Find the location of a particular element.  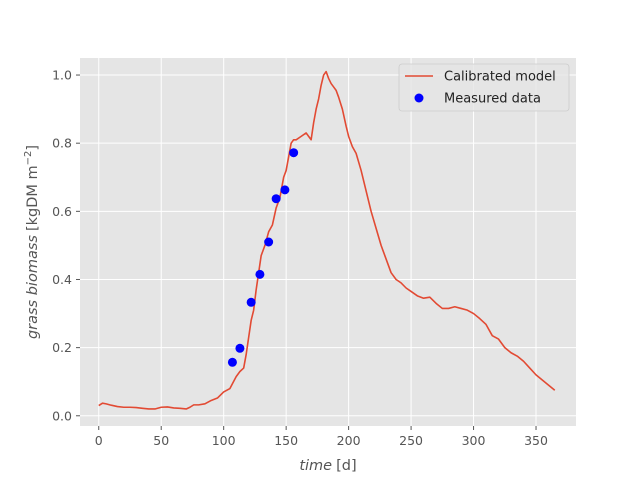

legend-label-model: Calibrated model is located at coordinates (500, 77).